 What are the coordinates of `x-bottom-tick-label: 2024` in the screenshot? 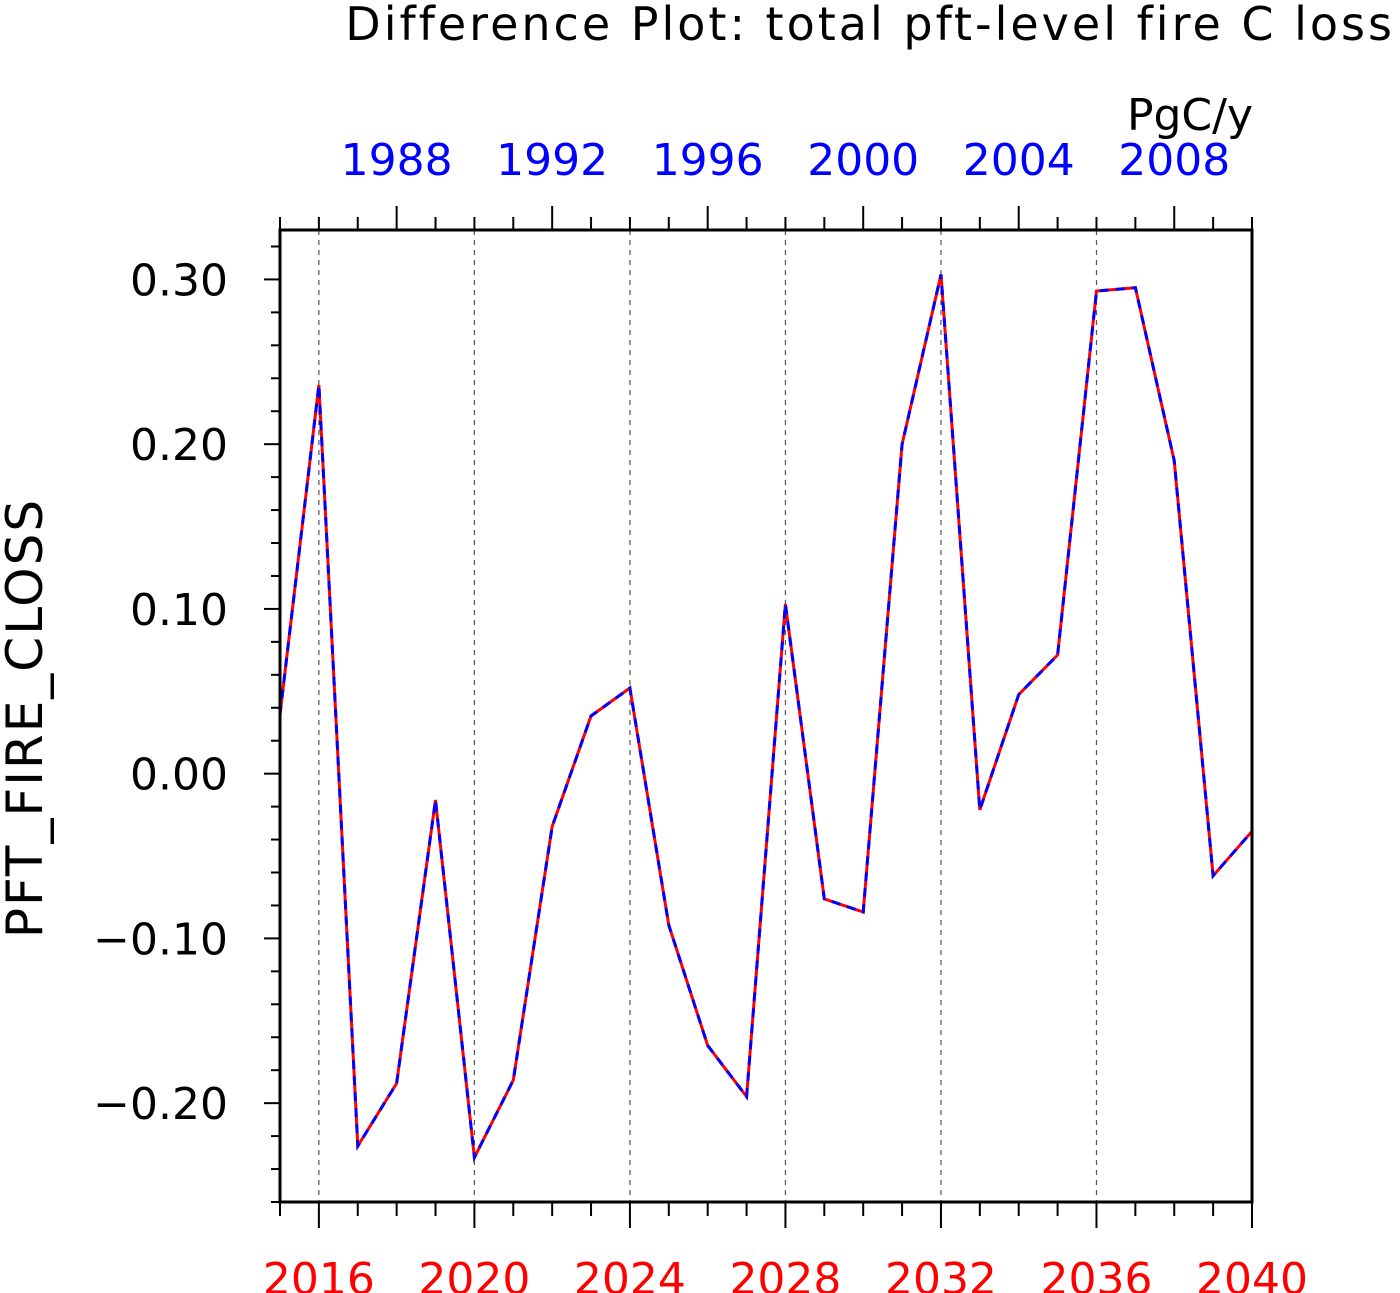 It's located at (630, 1273).